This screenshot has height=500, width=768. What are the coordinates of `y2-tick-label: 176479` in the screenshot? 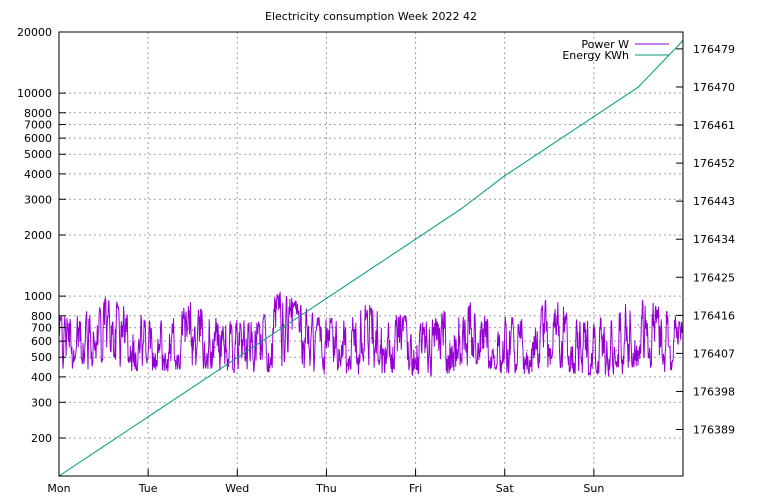 It's located at (714, 49).